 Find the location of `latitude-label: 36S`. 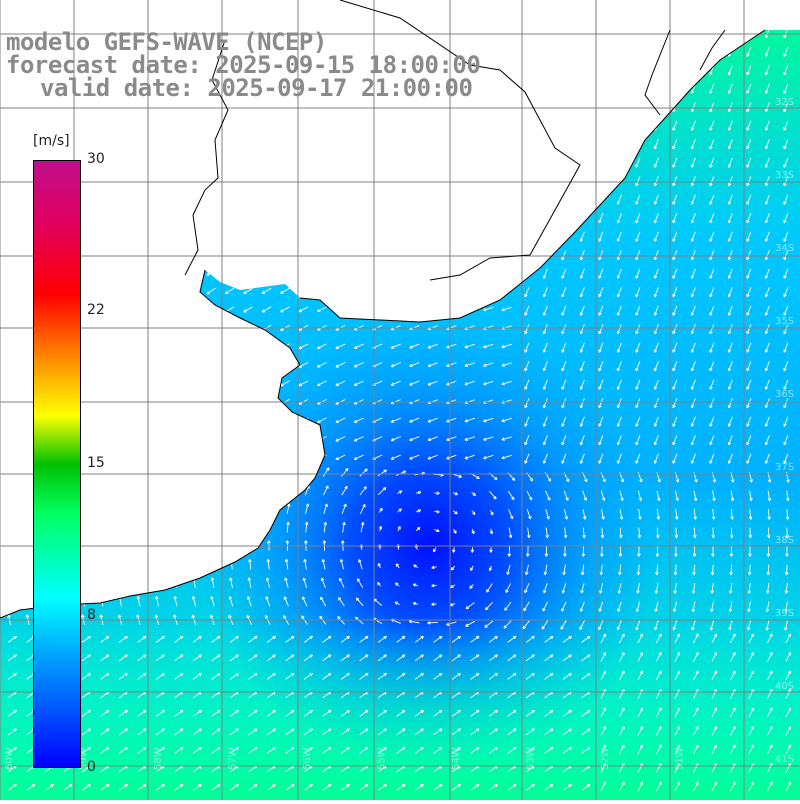

latitude-label: 36S is located at coordinates (784, 394).